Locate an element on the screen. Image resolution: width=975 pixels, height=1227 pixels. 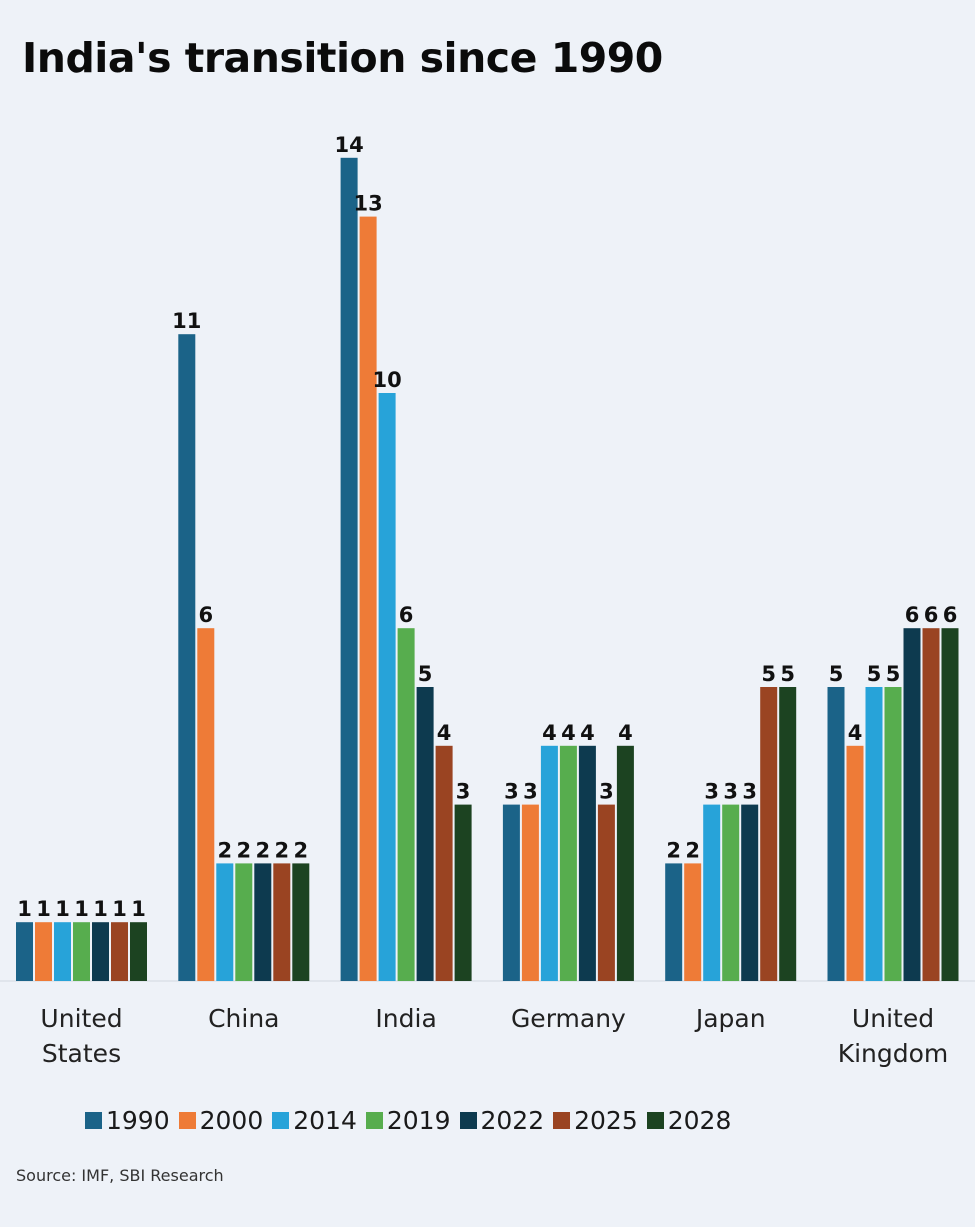
bar-japan-2022 is located at coordinates (750, 892).